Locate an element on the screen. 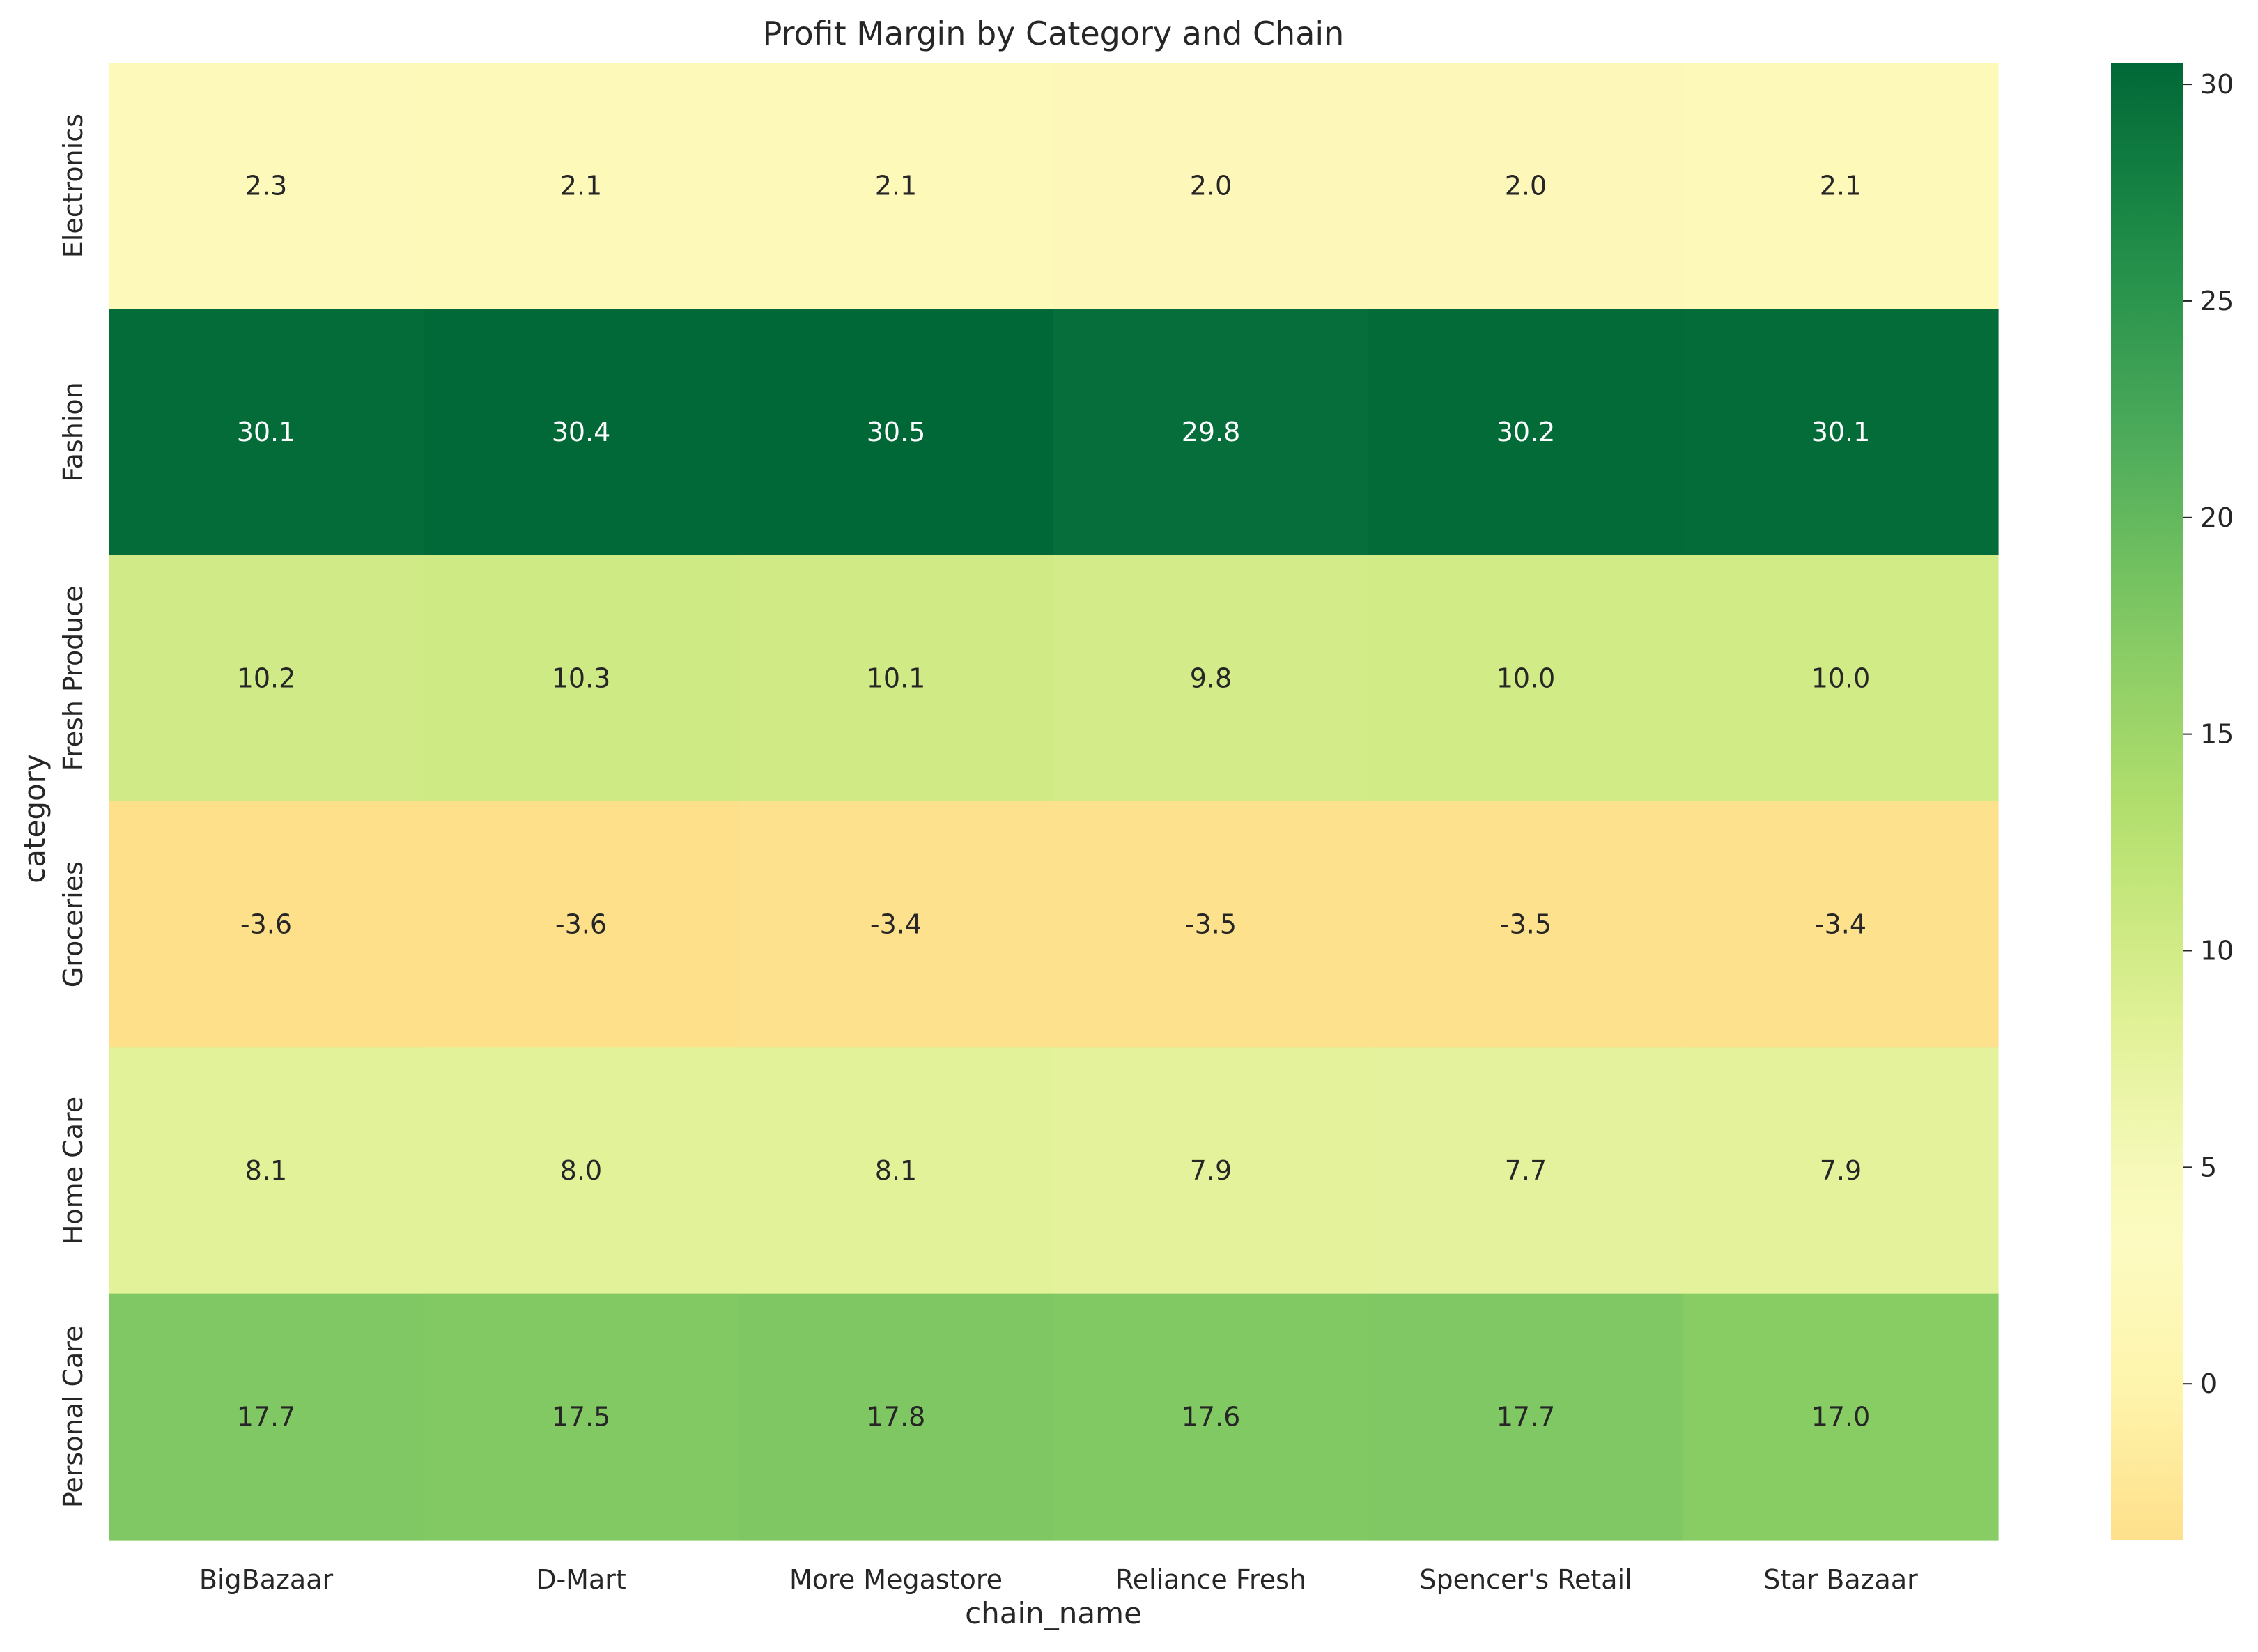 The image size is (2258, 1652). x-tick-label: BigBazaar is located at coordinates (266, 1579).